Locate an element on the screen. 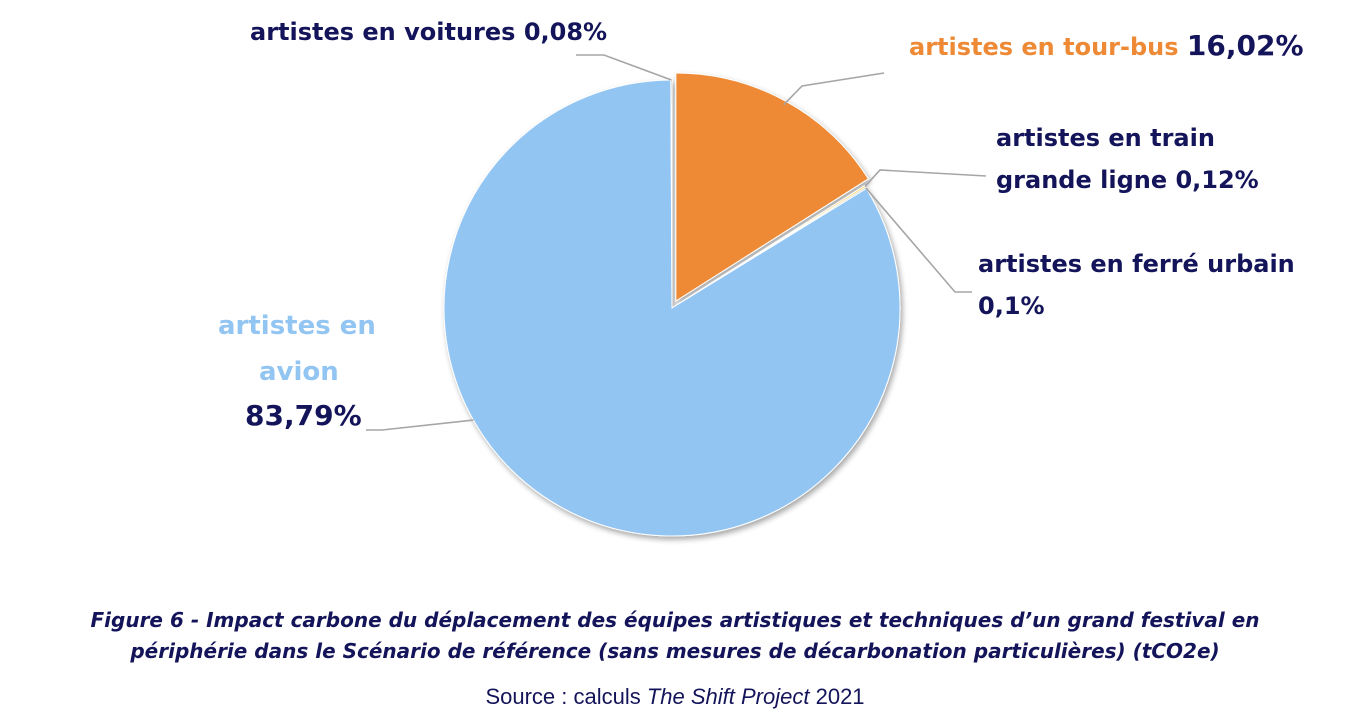 The height and width of the screenshot is (722, 1350). label-tour-bus: artistes en tour-bus 16,02% is located at coordinates (1106, 46).